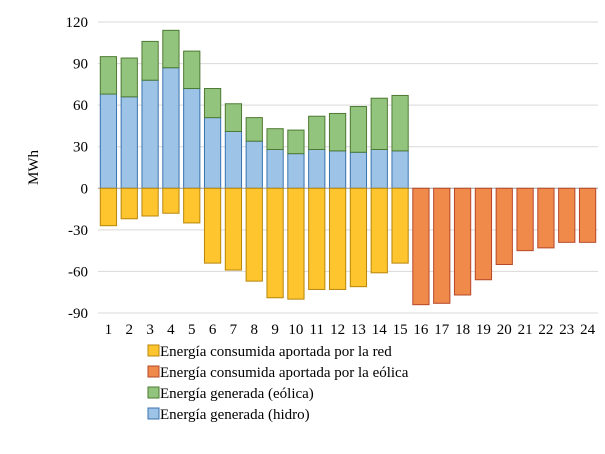  What do you see at coordinates (350, 330) in the screenshot?
I see `x-axis-ticks: 1 2 3 4 5 6 7 8 9 10 11 12 13 14 15 16 17 18 19 20 21 22 23 24` at bounding box center [350, 330].